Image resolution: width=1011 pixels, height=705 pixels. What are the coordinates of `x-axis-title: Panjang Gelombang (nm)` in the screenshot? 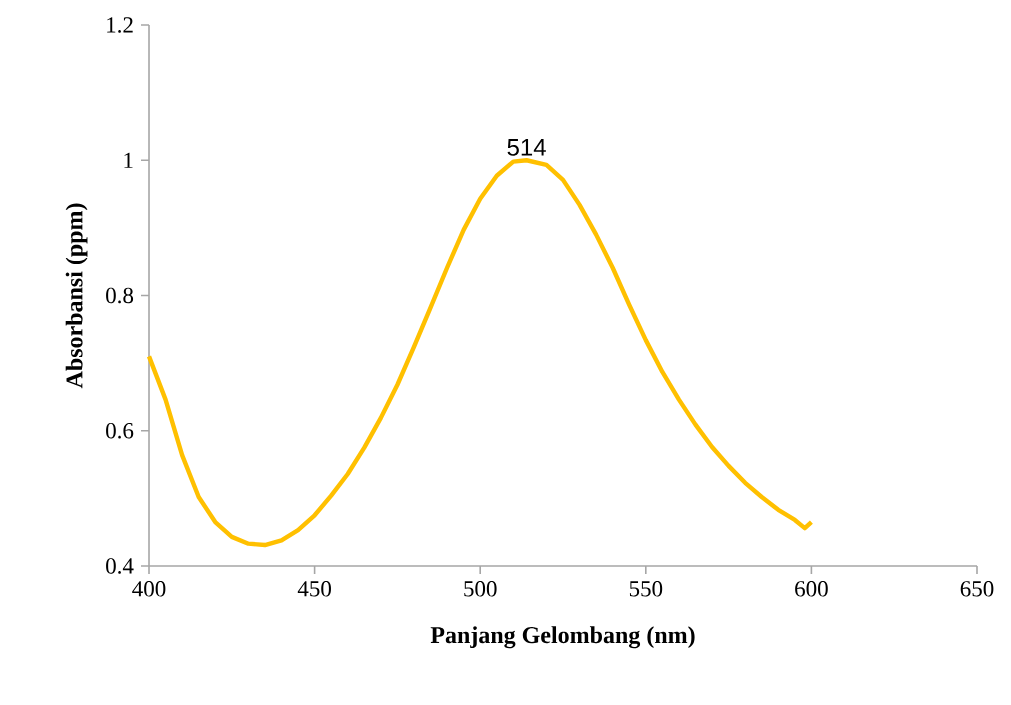 It's located at (562, 637).